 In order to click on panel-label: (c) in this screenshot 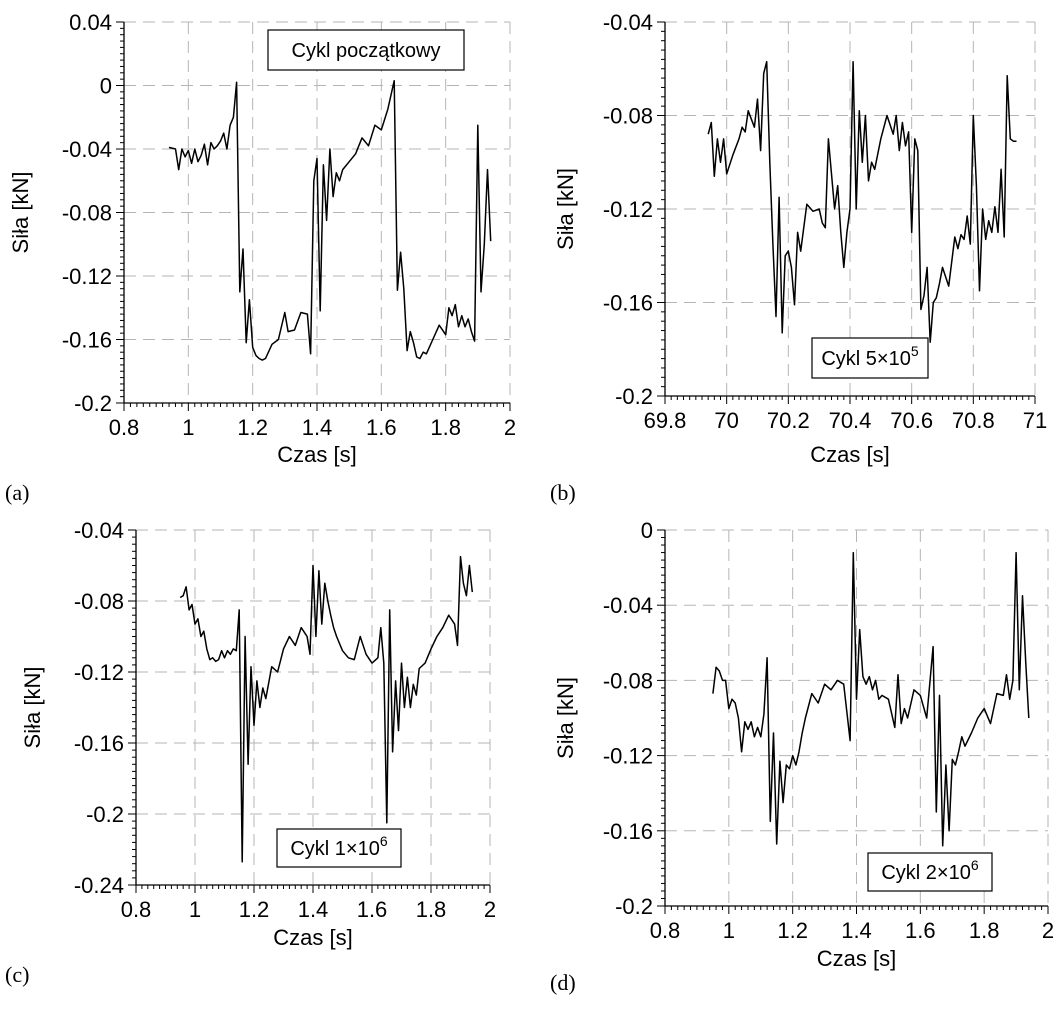, I will do `click(17, 974)`.